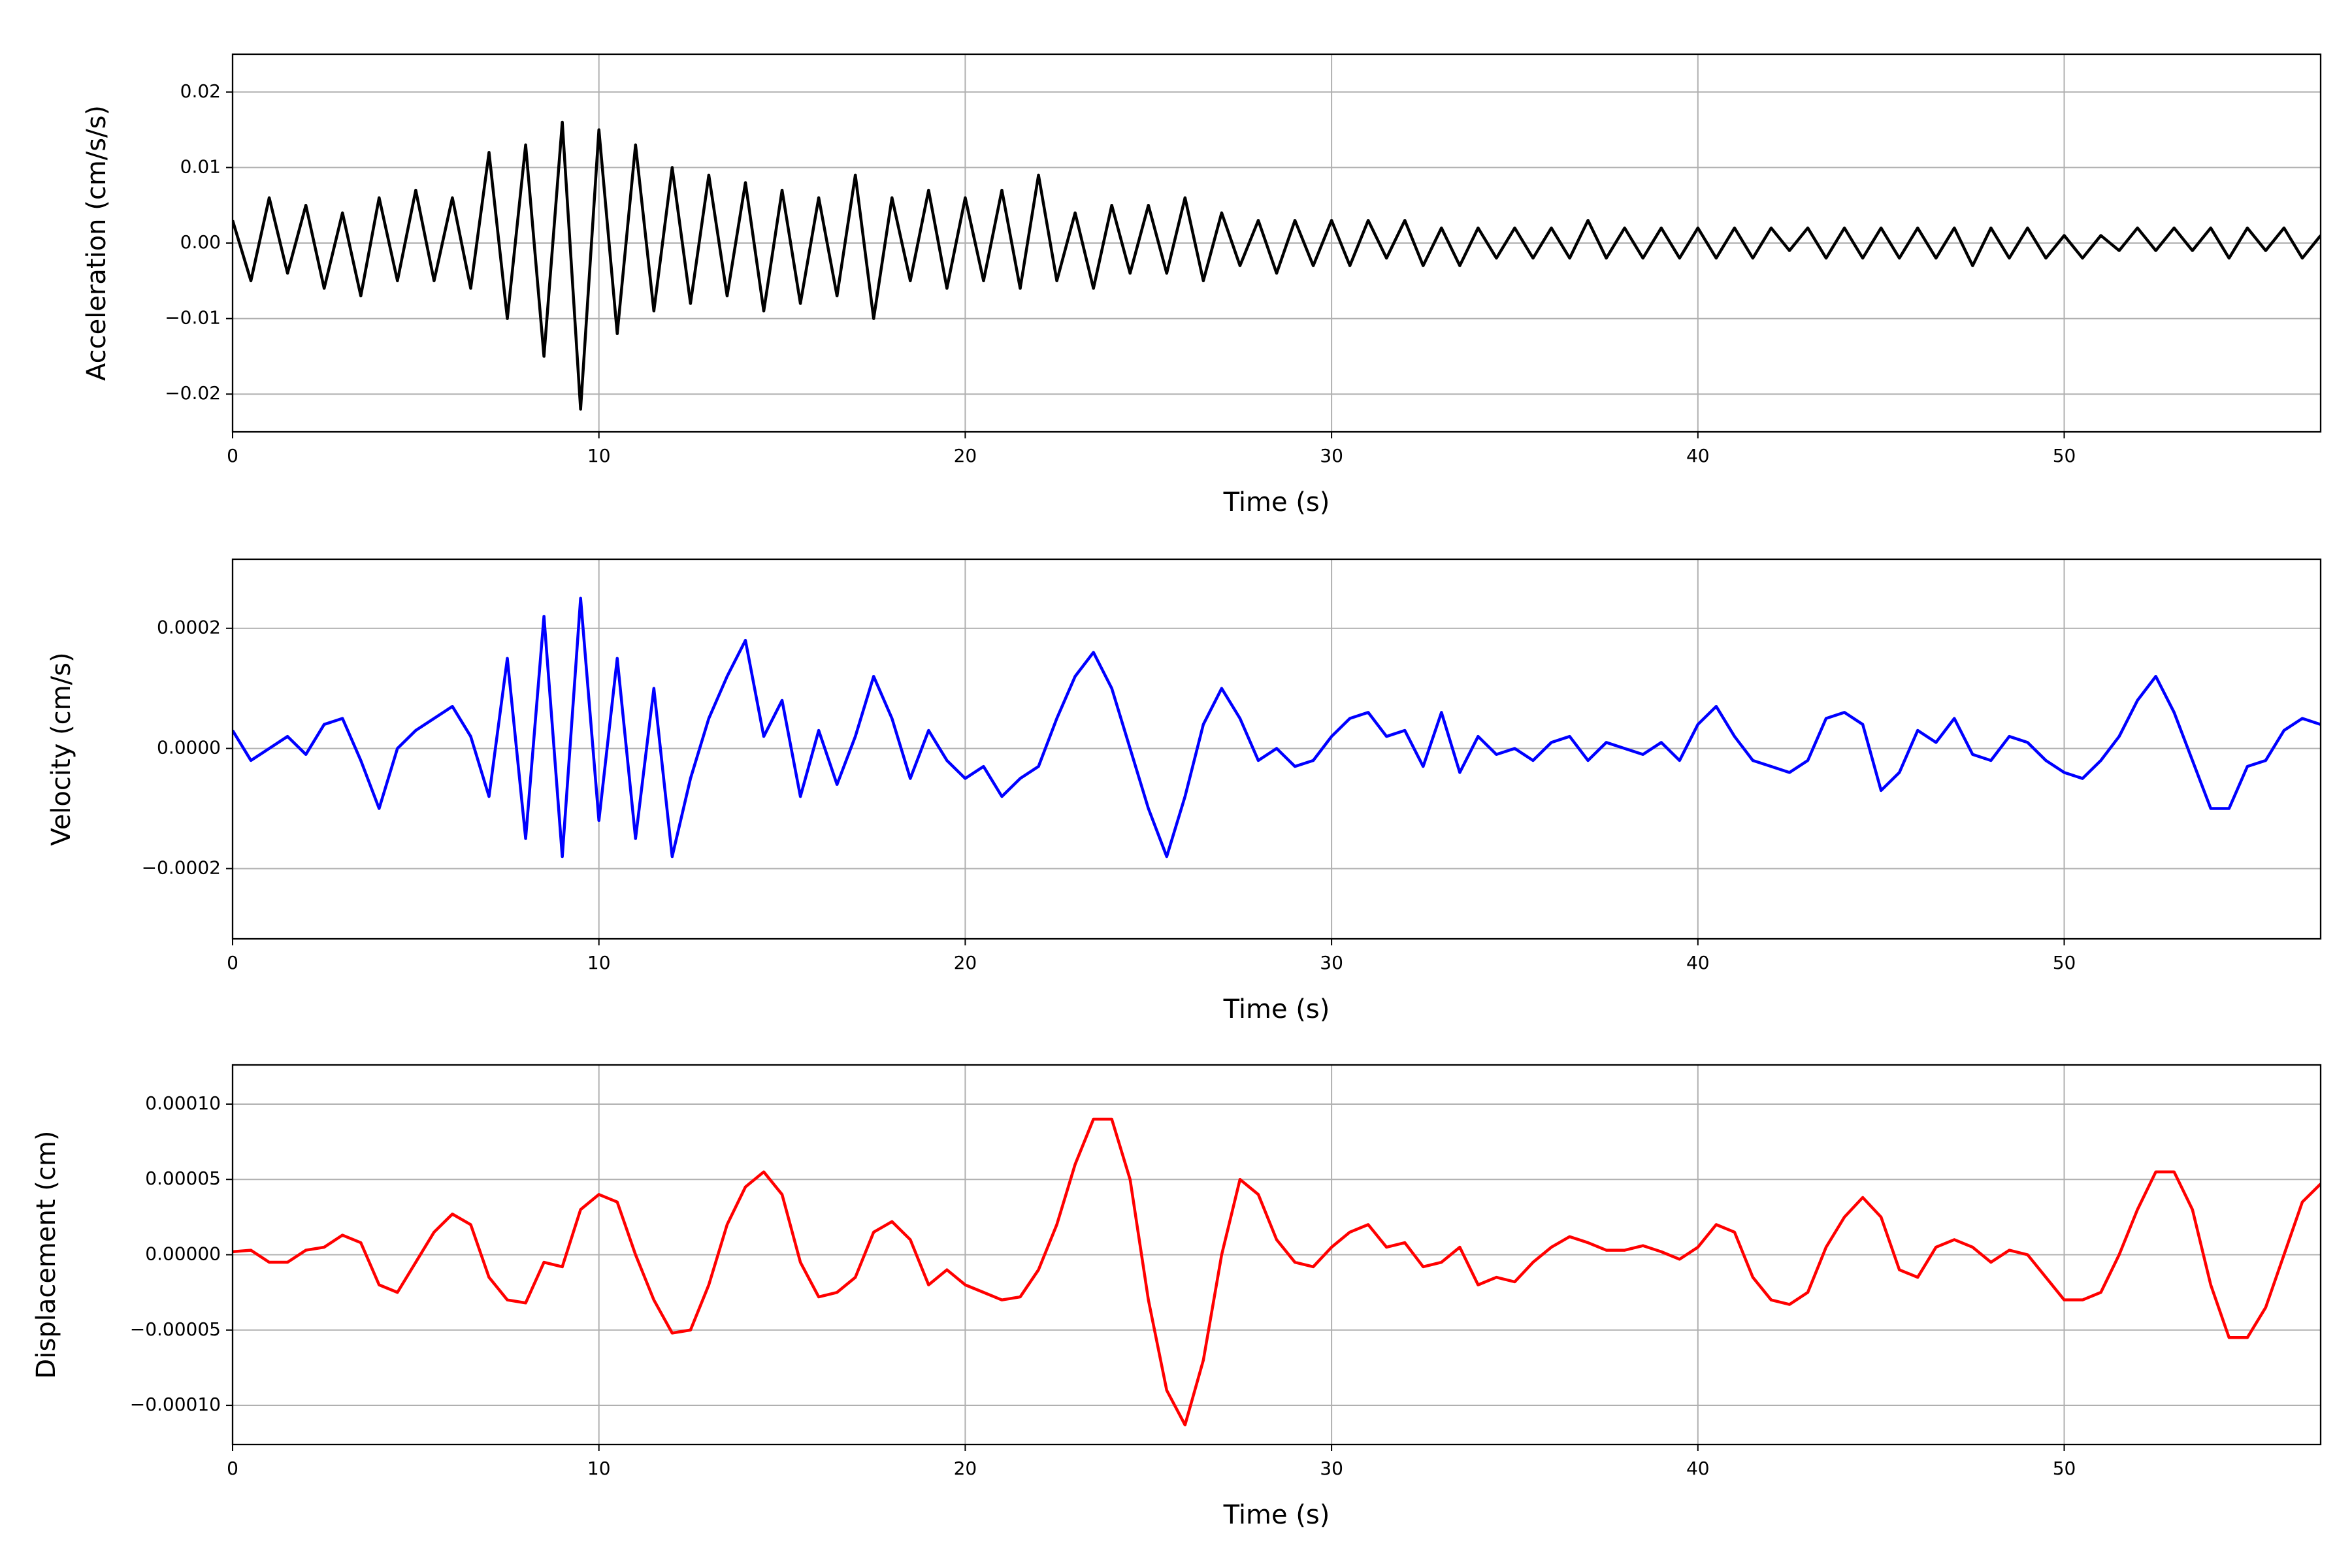 The height and width of the screenshot is (1568, 2352). Describe the element at coordinates (175, 1329) in the screenshot. I see `y-tick-label: −0.00005` at that location.